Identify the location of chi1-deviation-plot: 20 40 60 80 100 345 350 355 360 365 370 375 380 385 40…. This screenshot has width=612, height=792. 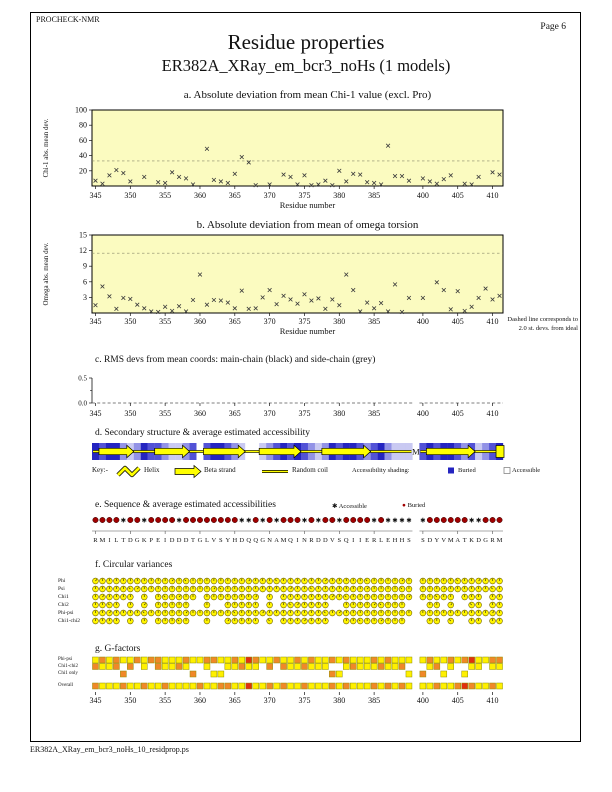
(289, 153).